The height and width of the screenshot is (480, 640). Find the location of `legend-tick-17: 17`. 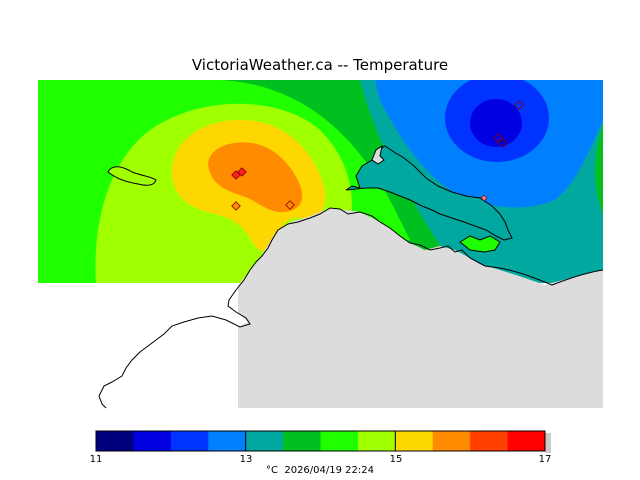

legend-tick-17: 17 is located at coordinates (545, 459).